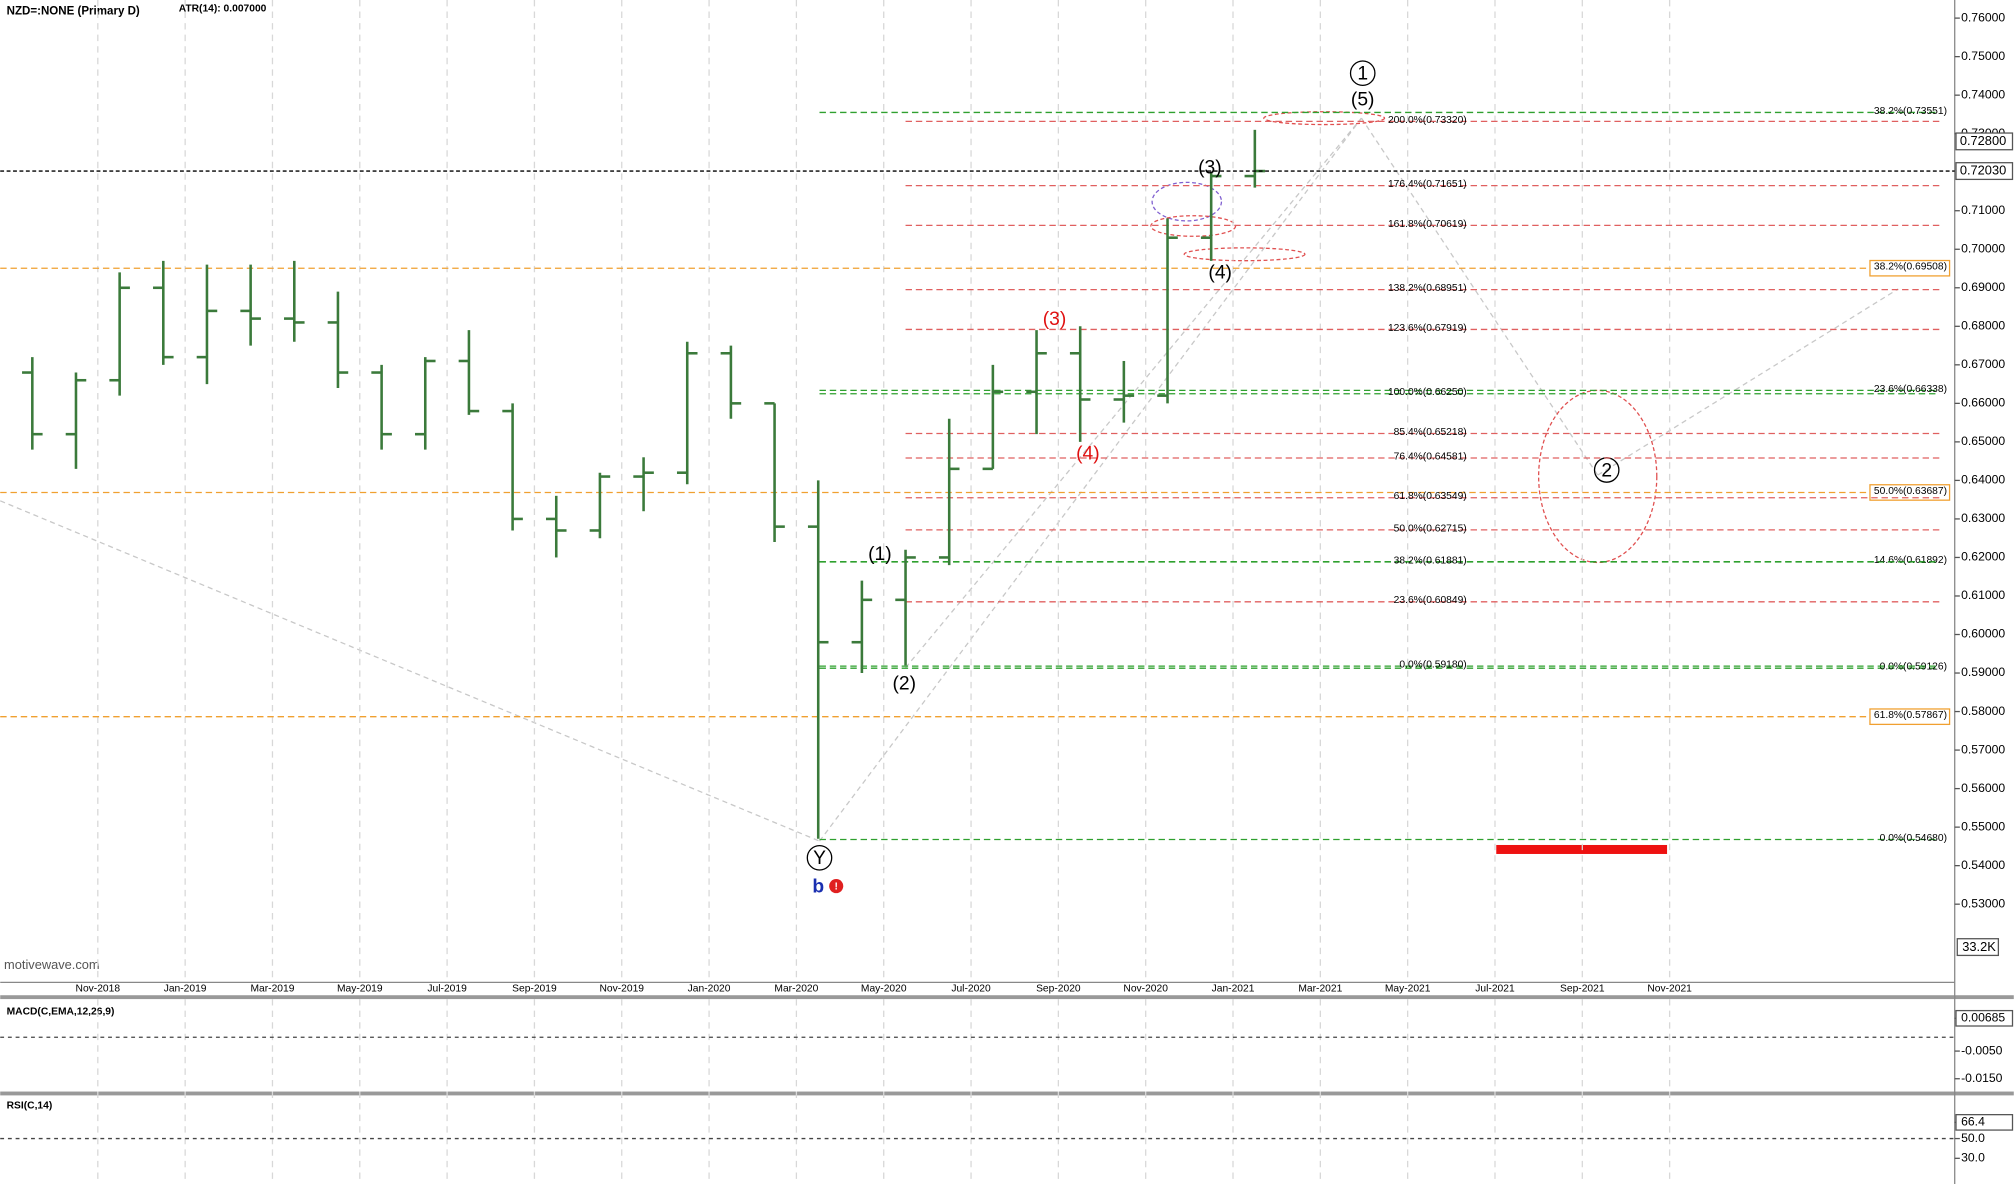 The height and width of the screenshot is (1184, 2014). What do you see at coordinates (1430, 528) in the screenshot?
I see `fib-label: 50.0%(0.62715)` at bounding box center [1430, 528].